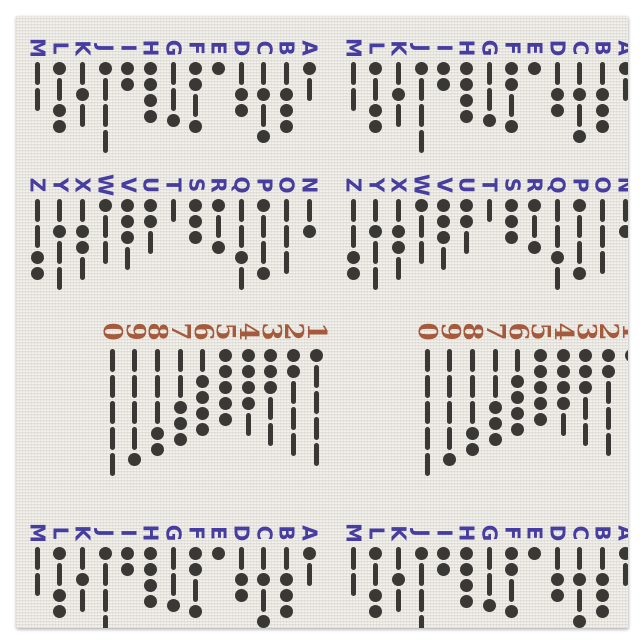 Image resolution: width=644 pixels, height=644 pixels. Describe the element at coordinates (512, 221) in the screenshot. I see `morse-code-s` at that location.